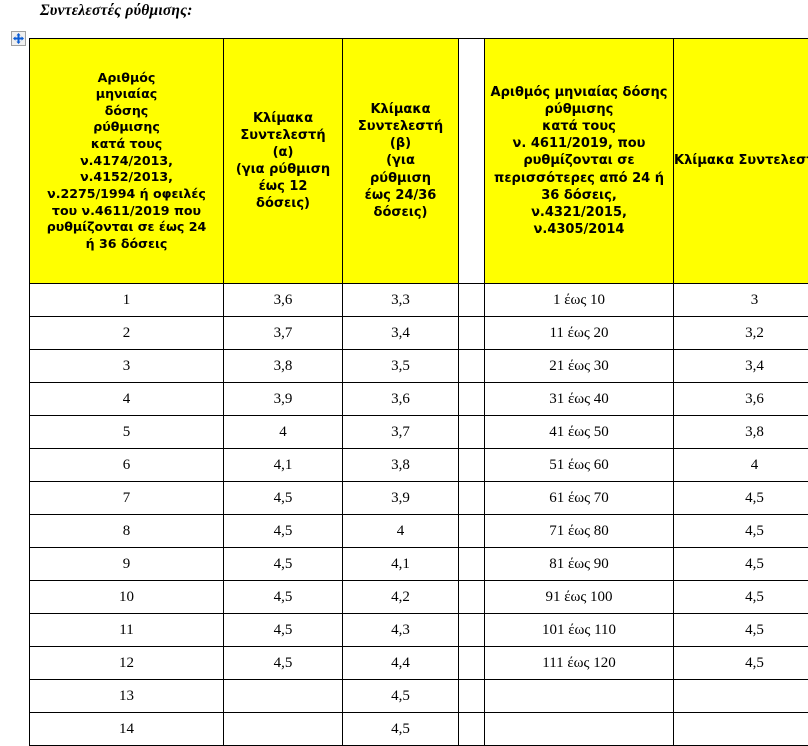 The image size is (808, 746). I want to click on cell-installment-number: 14, so click(127, 729).